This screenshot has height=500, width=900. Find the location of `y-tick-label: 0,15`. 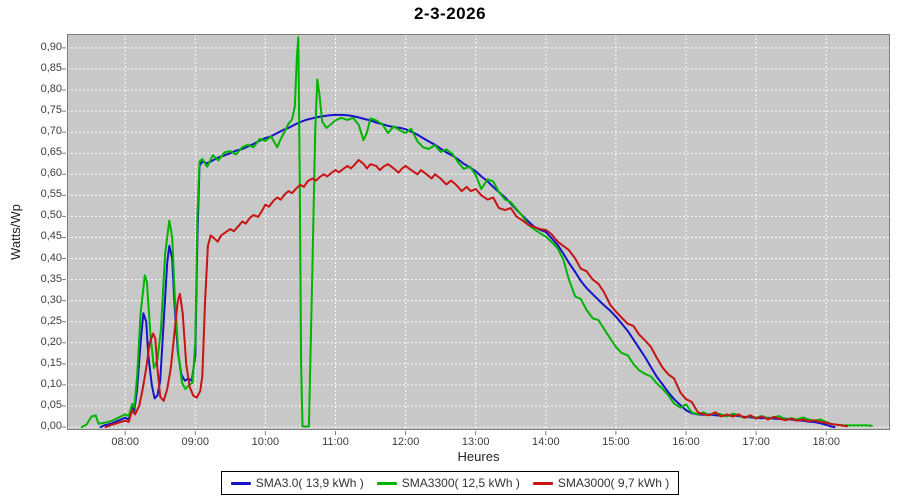

y-tick-label: 0,15 is located at coordinates (51, 362).